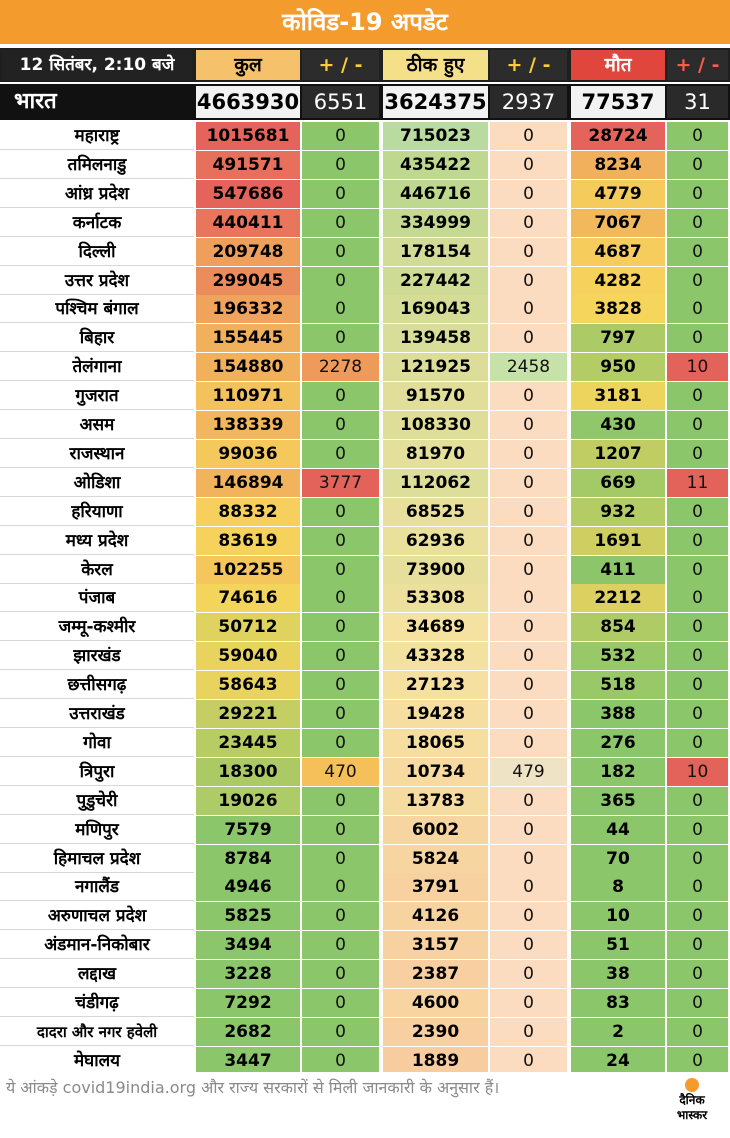 This screenshot has width=730, height=1138. Describe the element at coordinates (435, 887) in the screenshot. I see `cell-rec: 3791` at that location.